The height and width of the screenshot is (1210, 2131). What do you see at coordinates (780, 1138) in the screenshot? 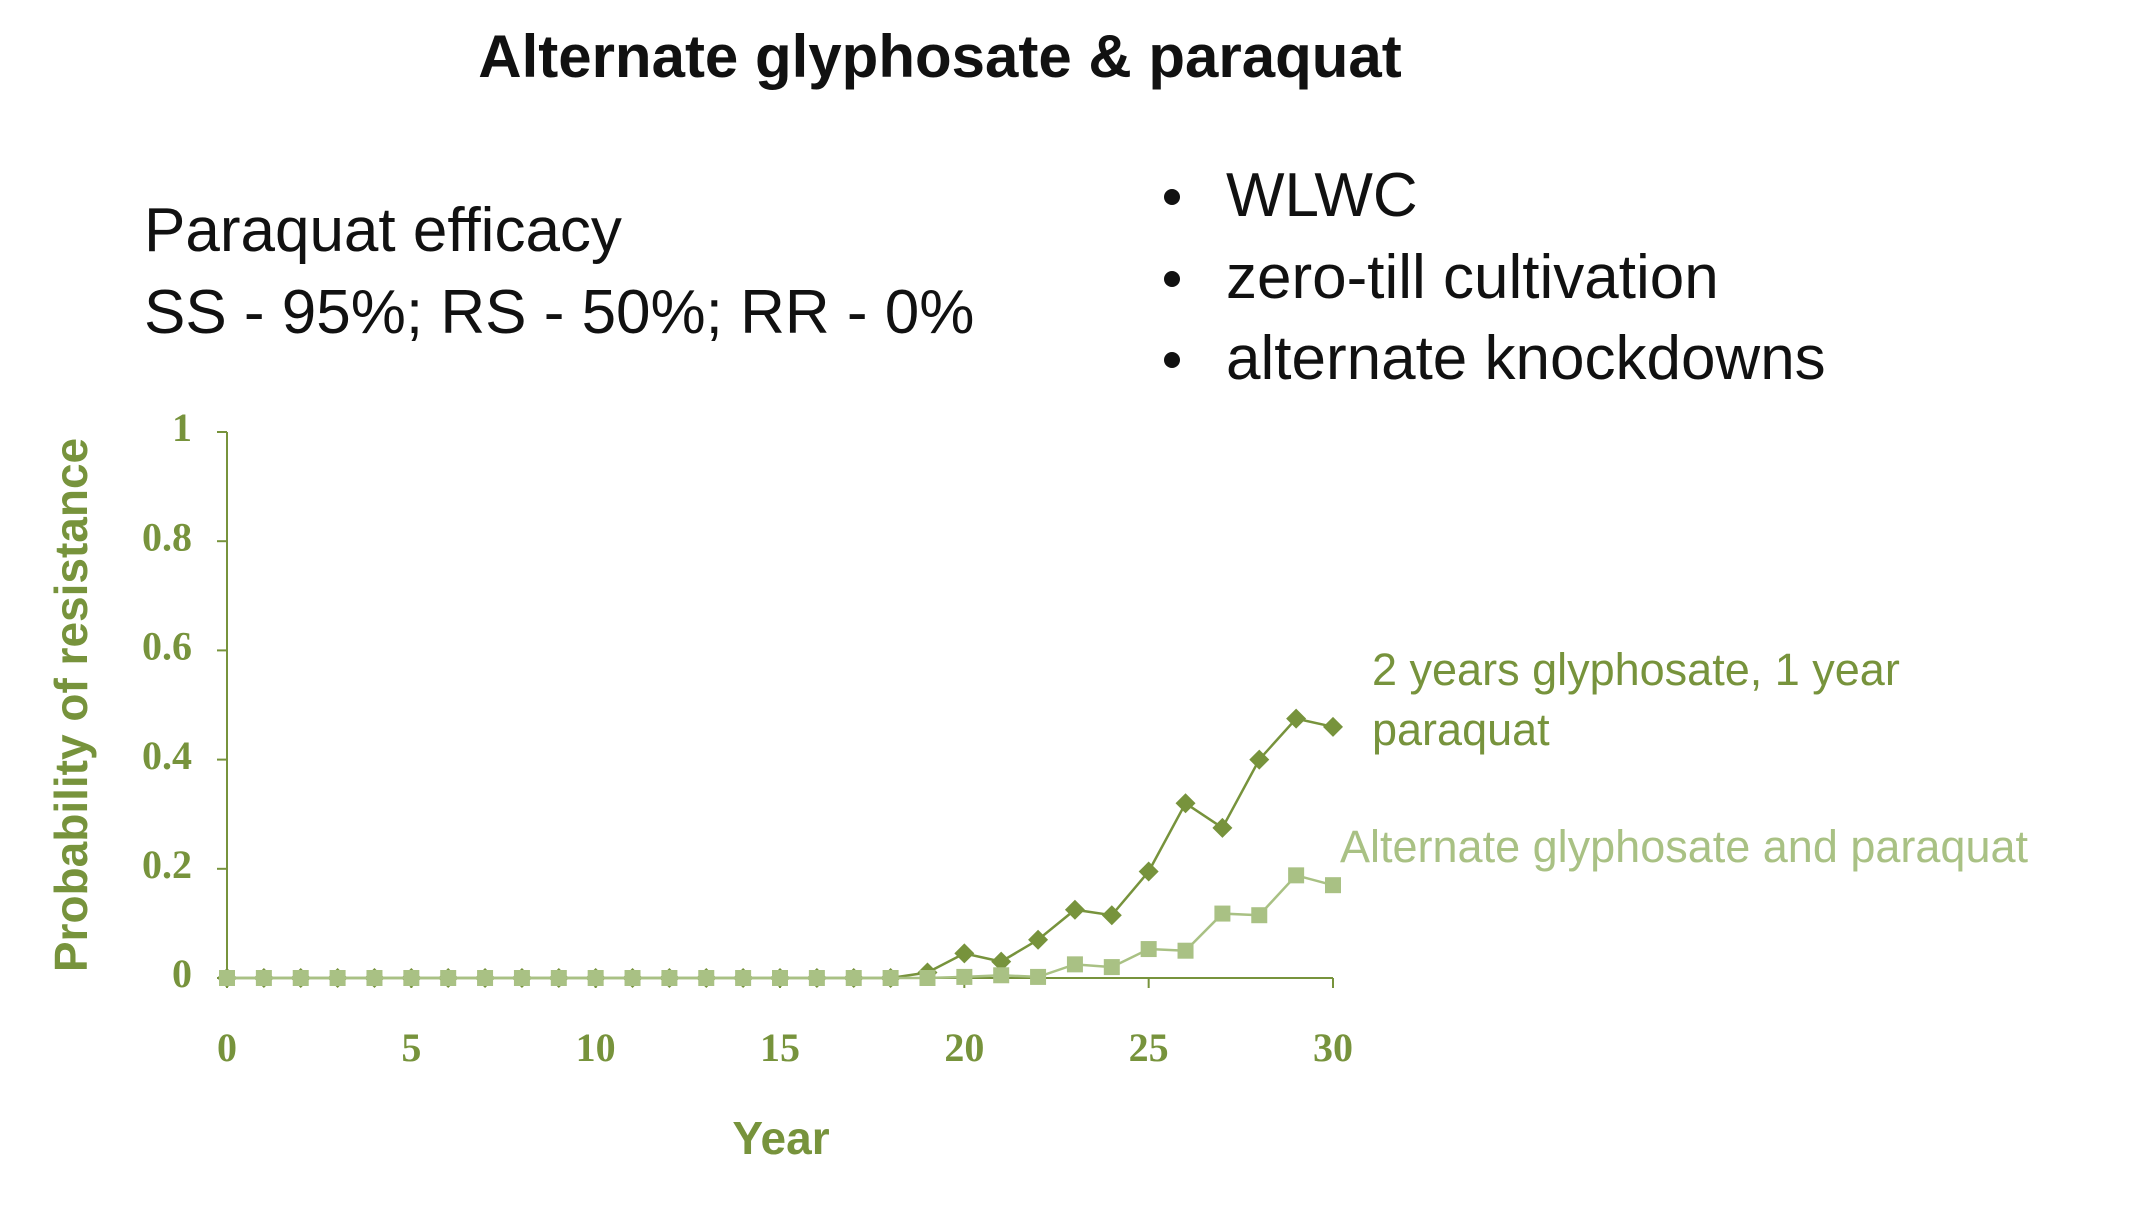
I see `x-axis-title: Year` at bounding box center [780, 1138].